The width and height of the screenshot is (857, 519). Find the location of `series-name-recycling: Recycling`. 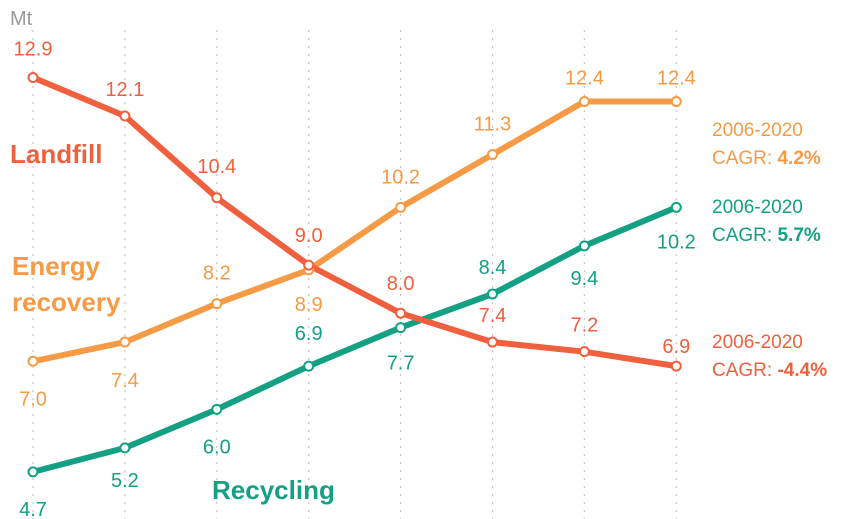

series-name-recycling: Recycling is located at coordinates (273, 490).